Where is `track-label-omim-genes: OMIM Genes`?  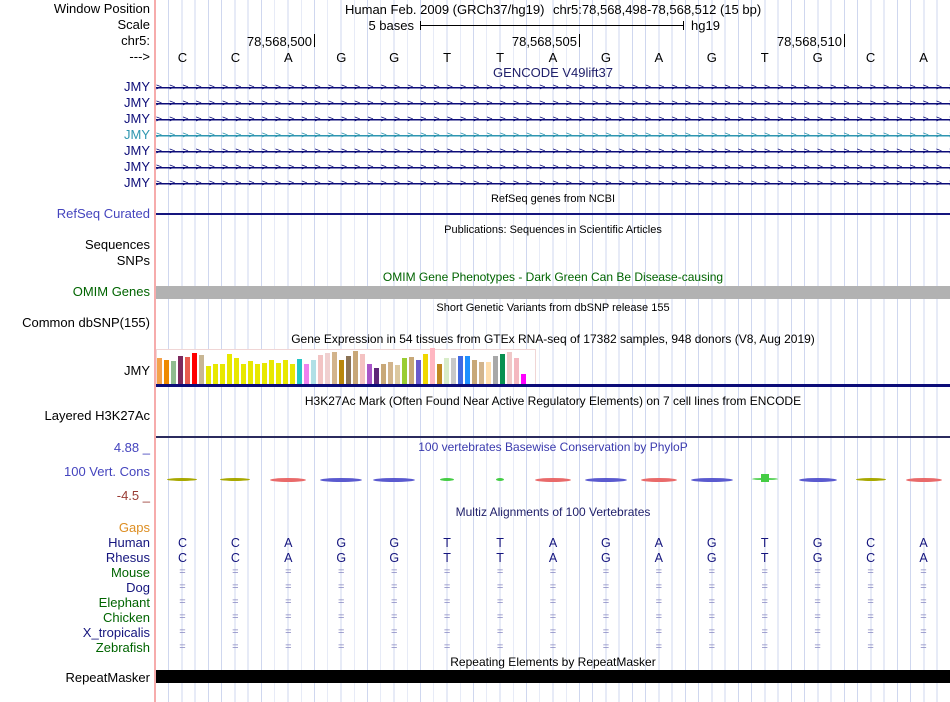 track-label-omim-genes: OMIM Genes is located at coordinates (111, 291).